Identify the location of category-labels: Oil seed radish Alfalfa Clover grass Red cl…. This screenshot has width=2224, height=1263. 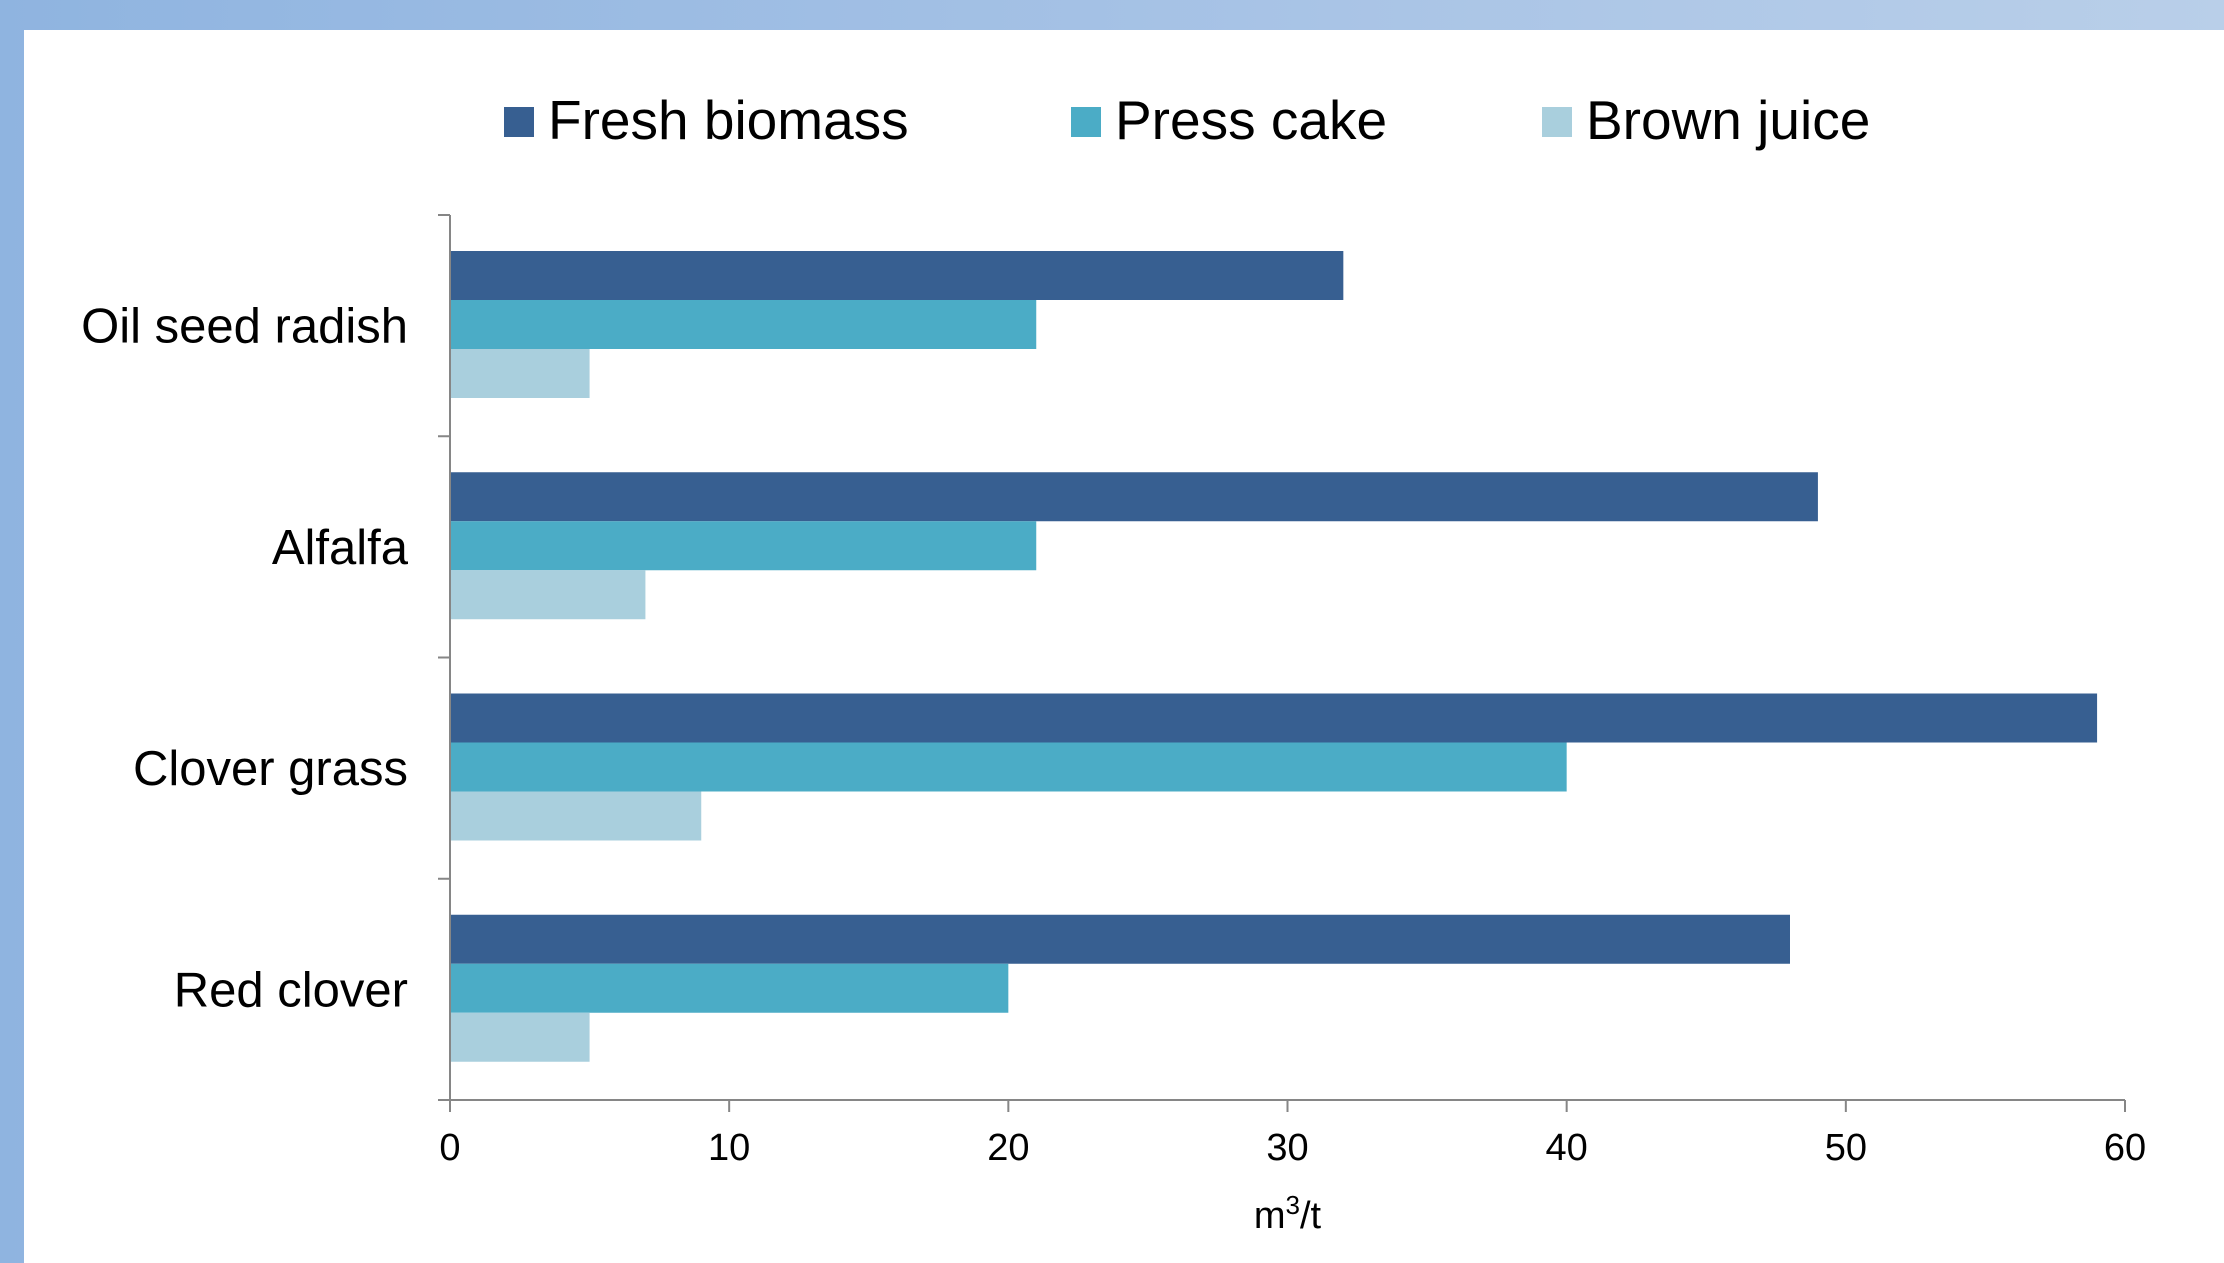
(245, 659).